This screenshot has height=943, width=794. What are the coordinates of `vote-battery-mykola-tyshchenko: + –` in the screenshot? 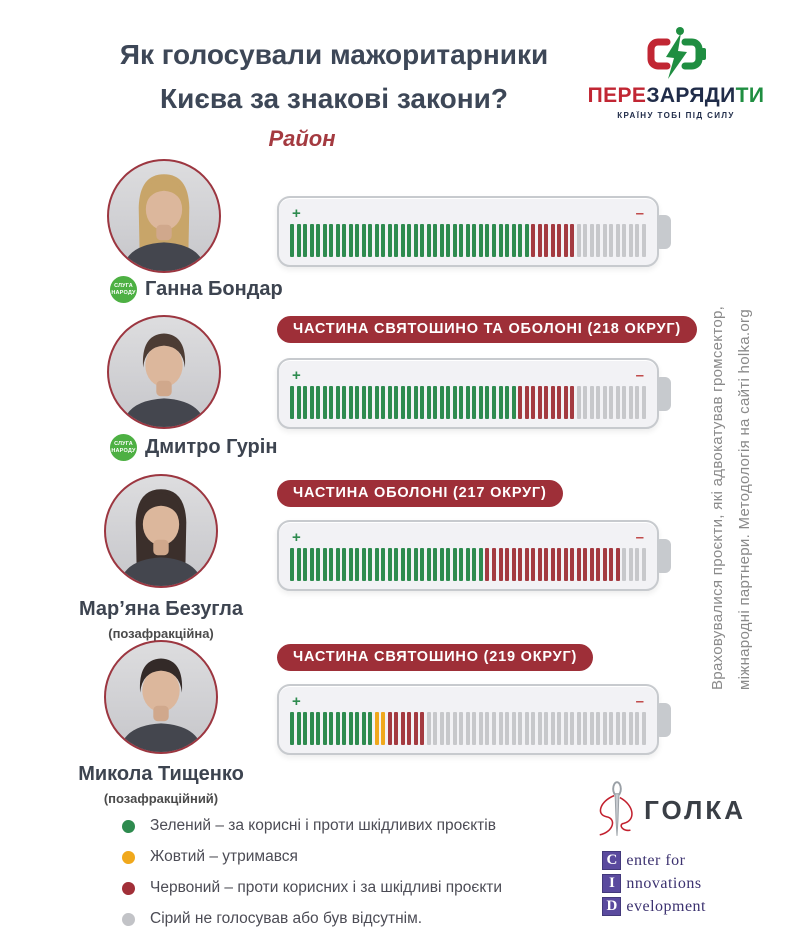 It's located at (468, 719).